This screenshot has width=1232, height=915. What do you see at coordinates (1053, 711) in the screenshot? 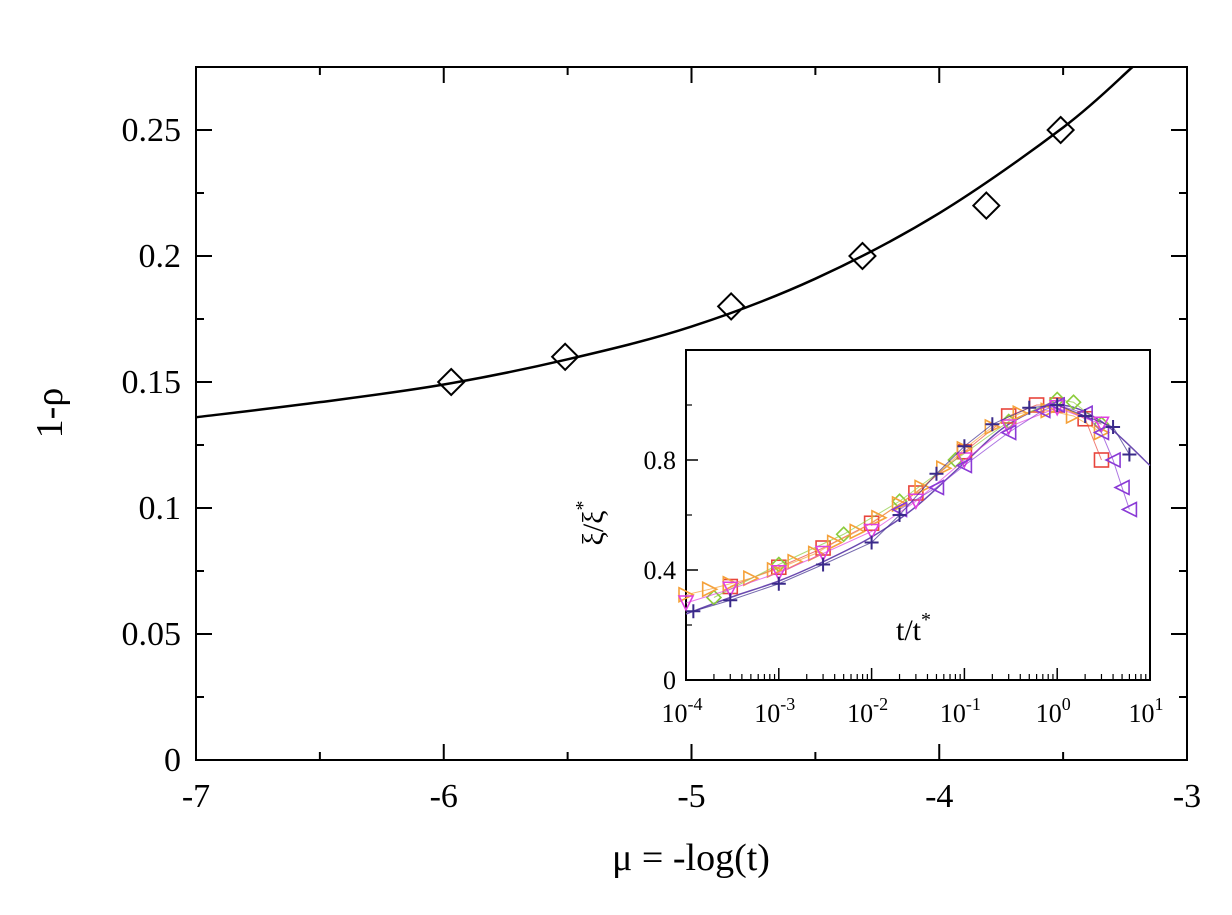
I see `inset-x-tick-label: 10⁰` at bounding box center [1053, 711].